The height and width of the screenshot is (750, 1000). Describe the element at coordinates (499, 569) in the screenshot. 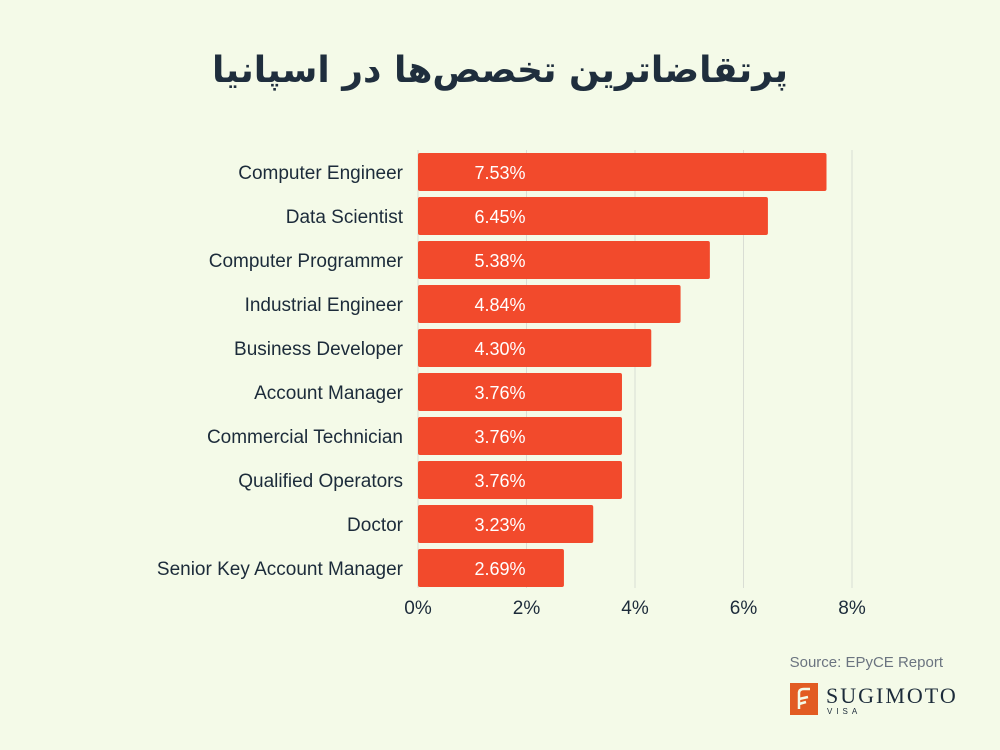

I see `value-label: 2.69%` at that location.